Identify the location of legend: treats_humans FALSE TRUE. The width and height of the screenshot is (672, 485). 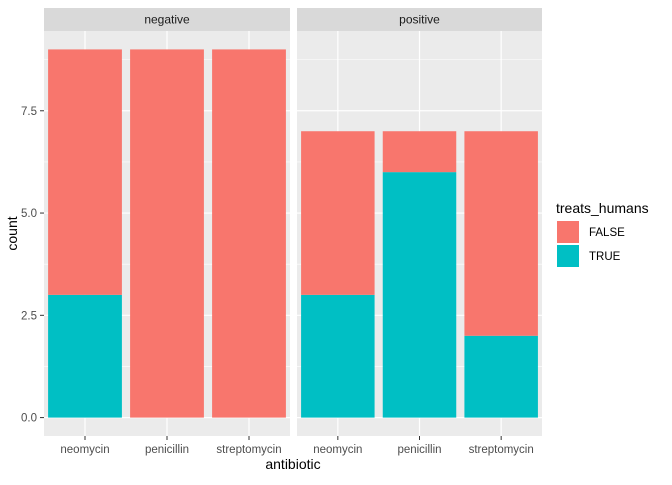
(602, 233).